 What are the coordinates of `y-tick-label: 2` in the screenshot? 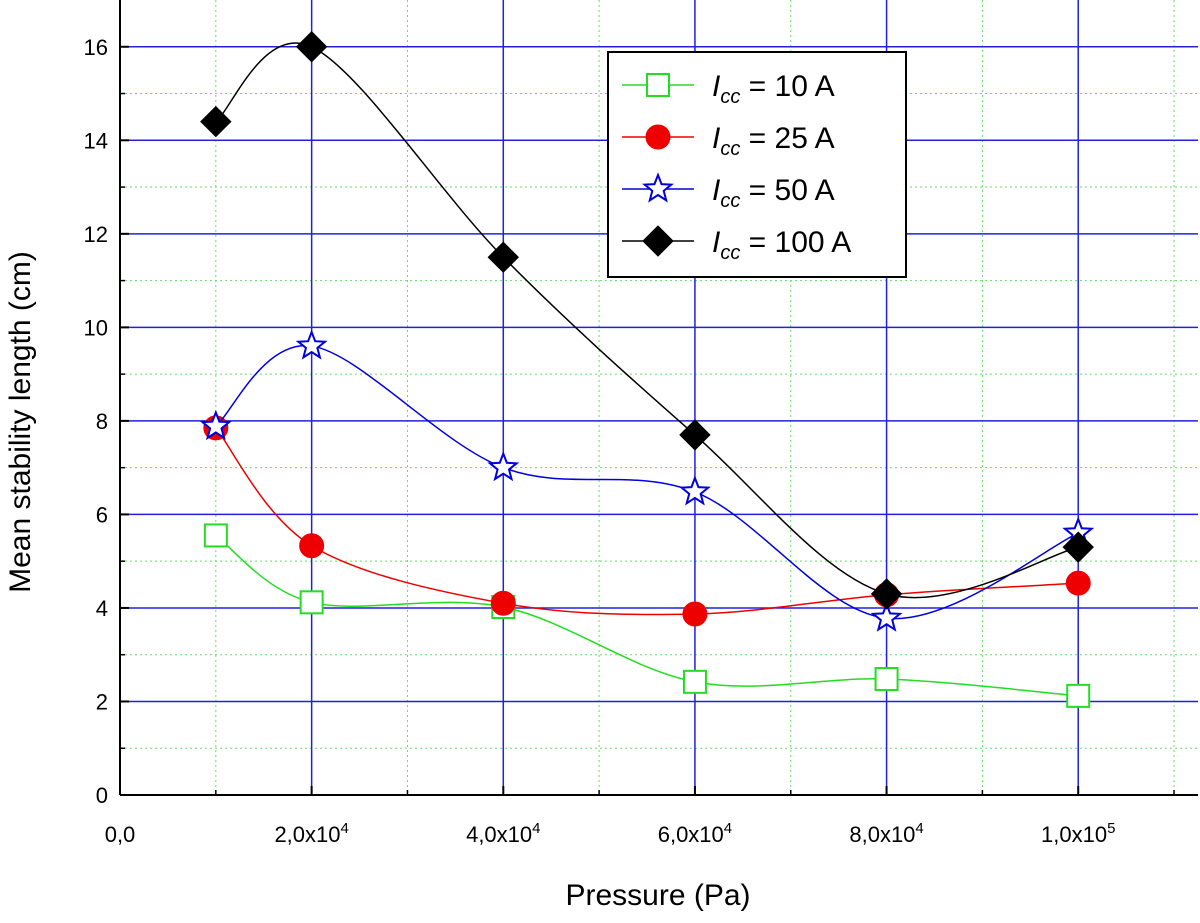 It's located at (102, 701).